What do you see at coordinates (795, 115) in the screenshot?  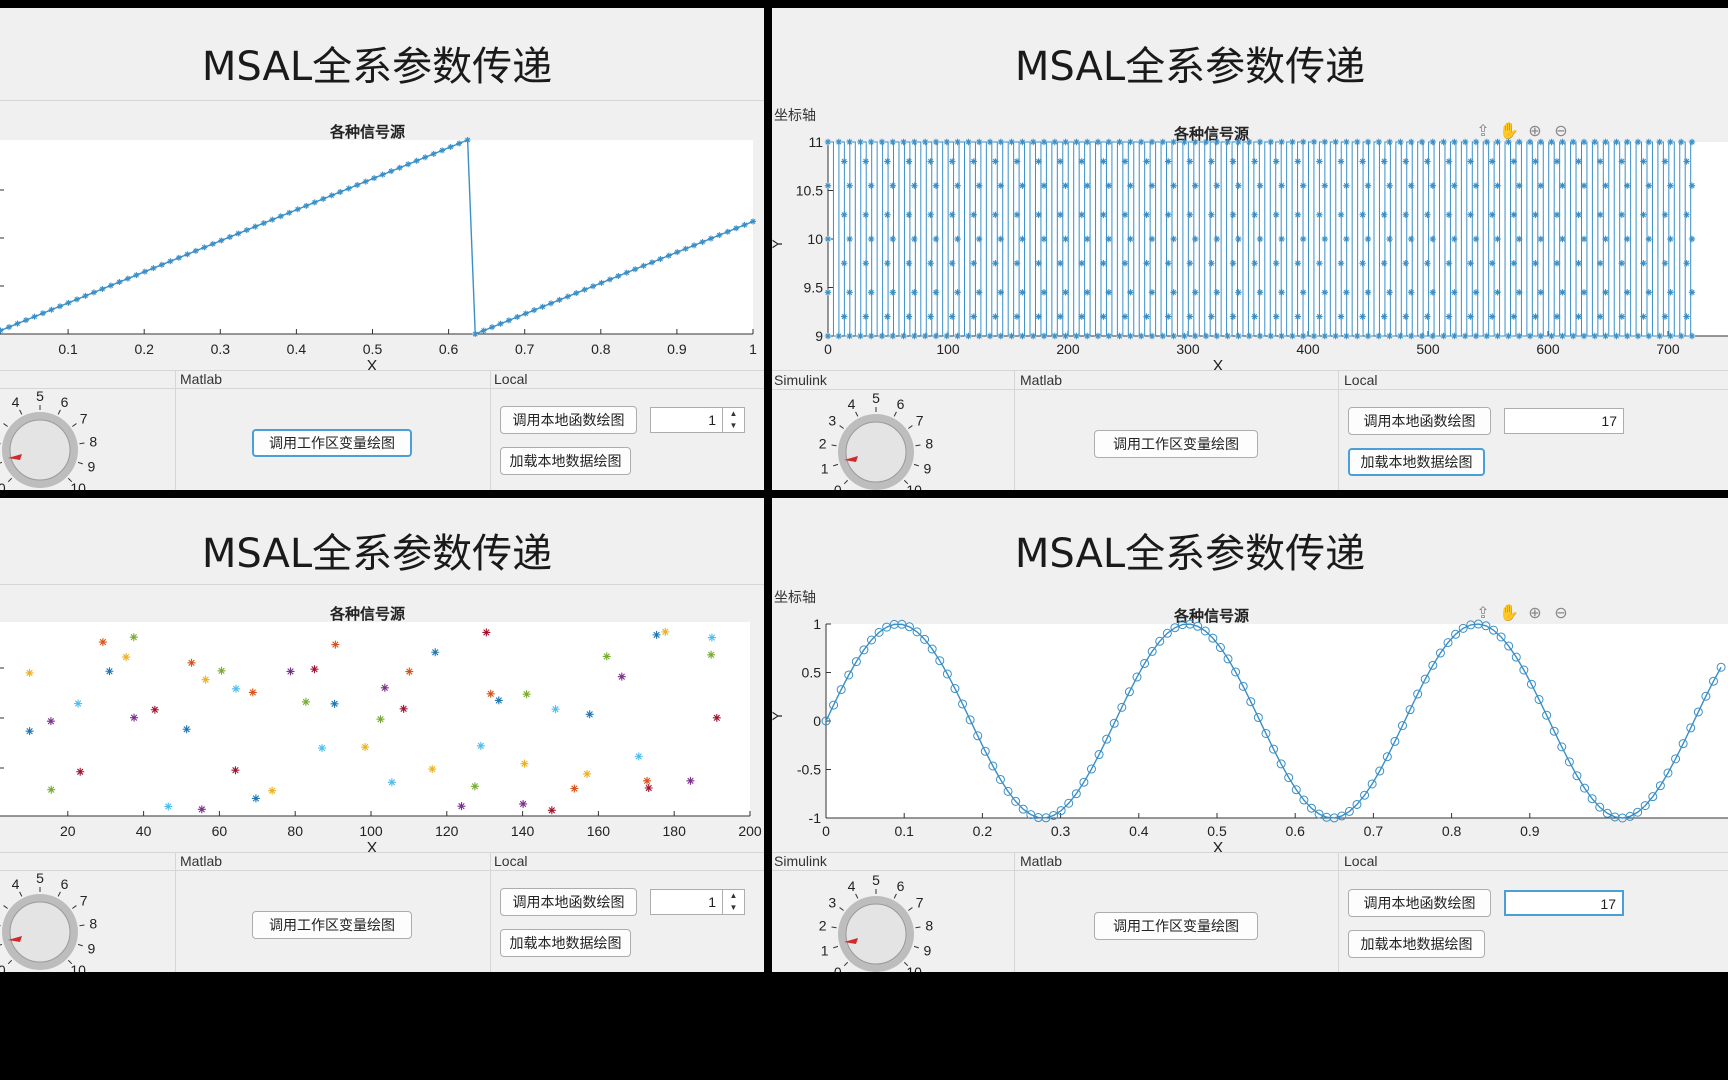 I see `axes-group-label: 坐标轴` at bounding box center [795, 115].